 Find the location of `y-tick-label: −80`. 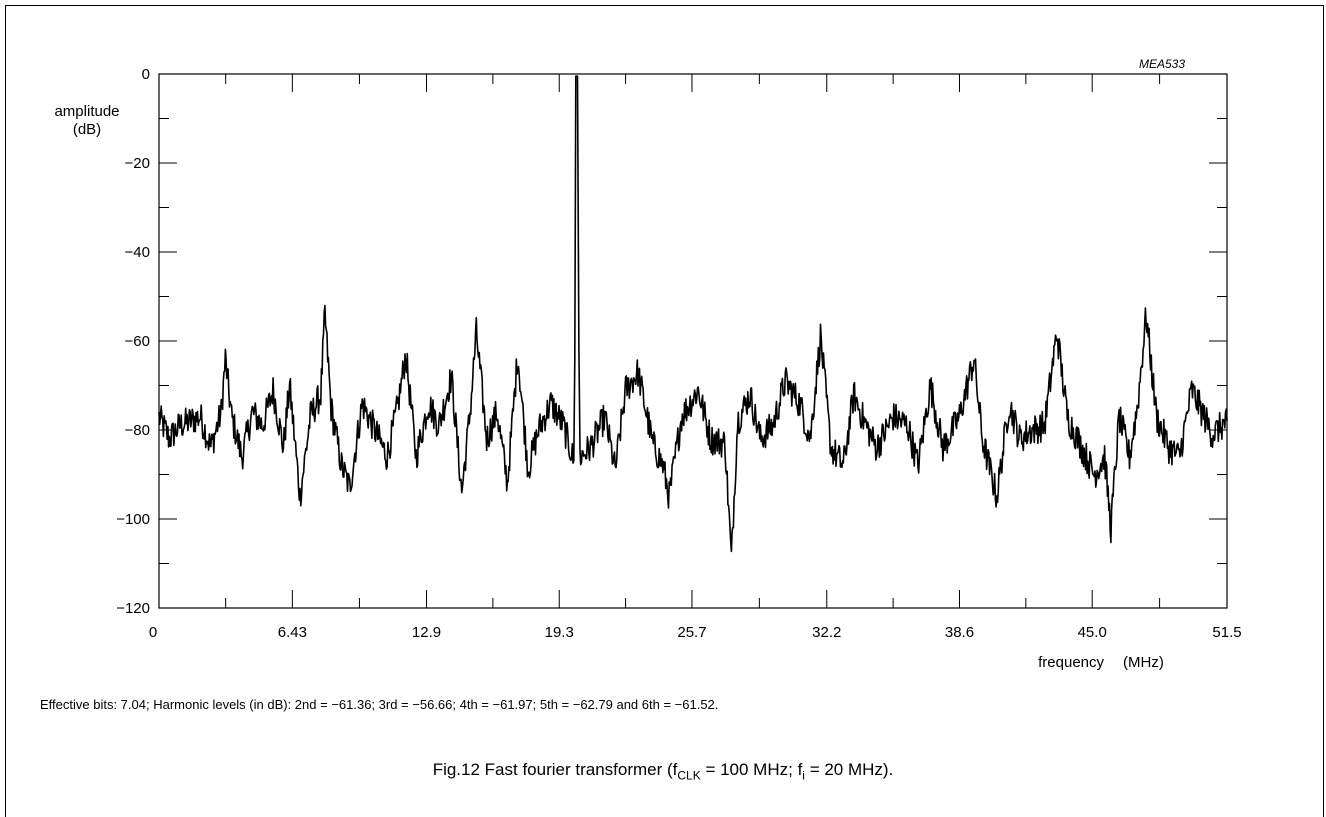

y-tick-label: −80 is located at coordinates (137, 430).